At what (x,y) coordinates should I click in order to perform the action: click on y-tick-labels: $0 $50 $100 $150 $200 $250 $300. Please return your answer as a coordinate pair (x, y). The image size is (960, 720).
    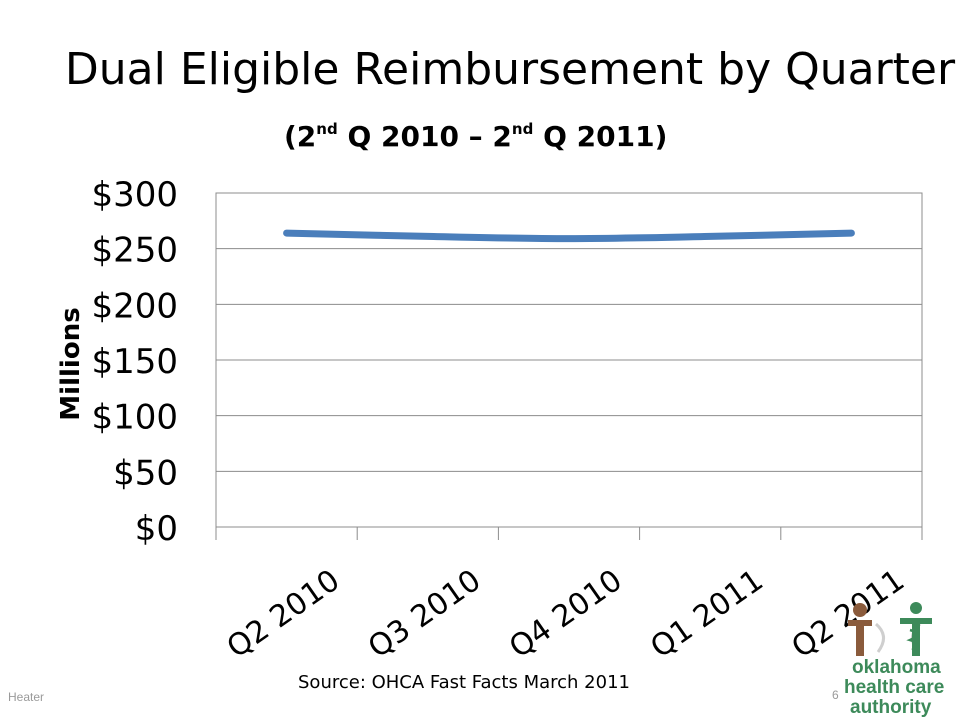
    Looking at the image, I should click on (134, 362).